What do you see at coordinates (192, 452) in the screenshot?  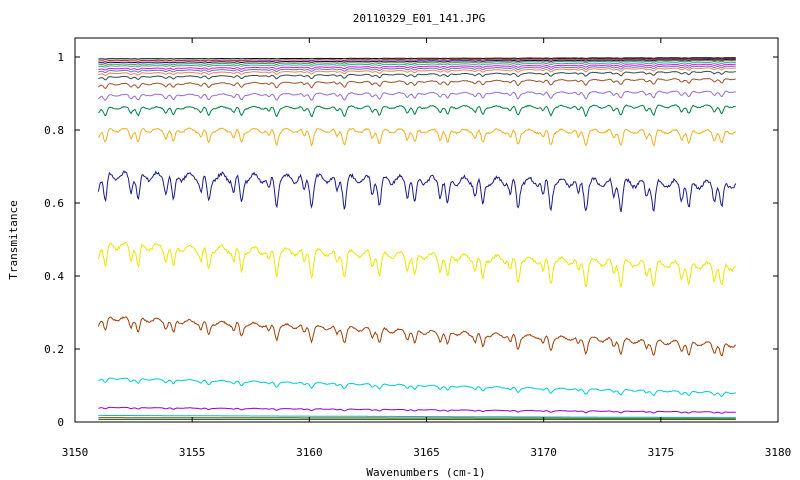 I see `x-tick-label: 3155` at bounding box center [192, 452].